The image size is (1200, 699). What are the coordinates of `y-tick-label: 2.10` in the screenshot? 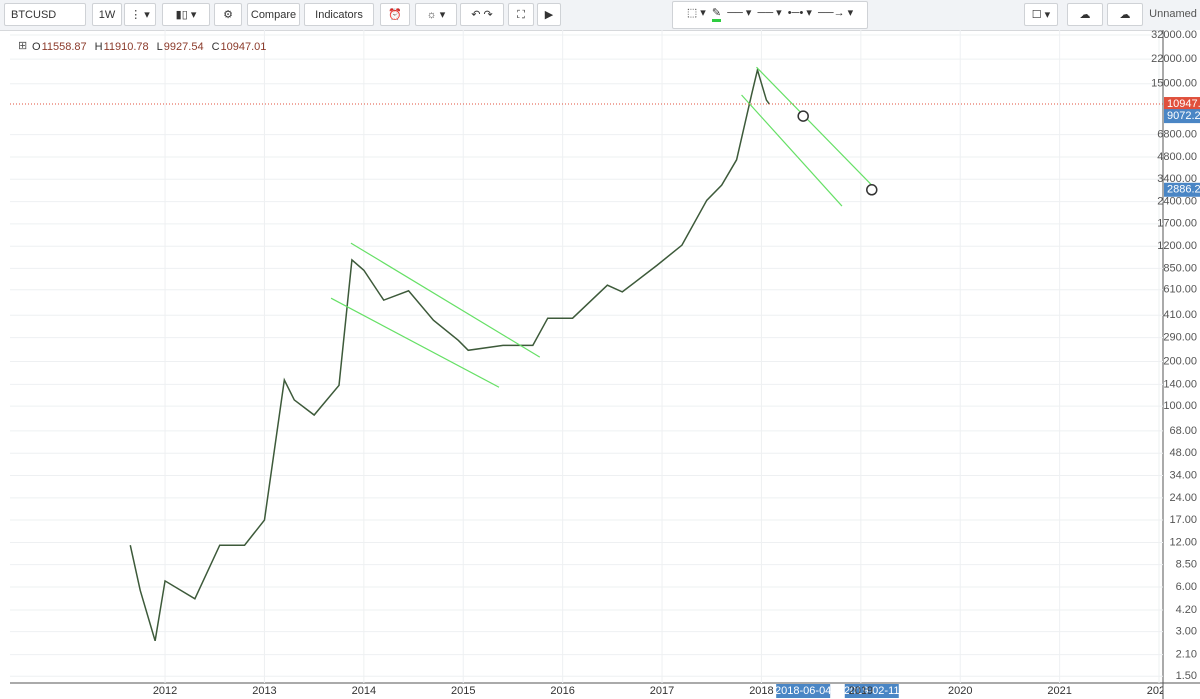 It's located at (1186, 654).